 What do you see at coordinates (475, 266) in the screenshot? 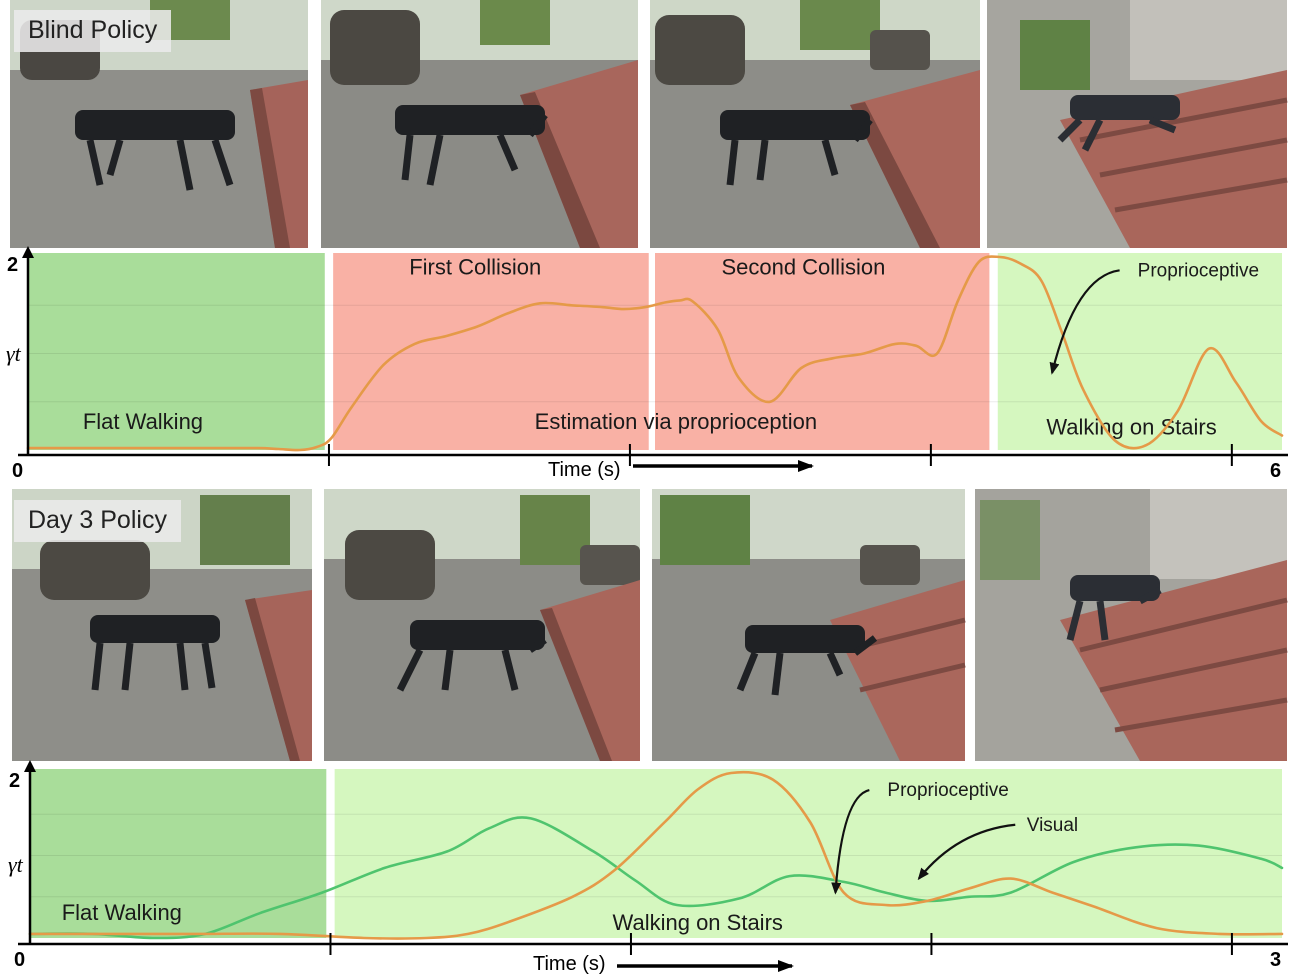
I see `region-label-1: First Collision` at bounding box center [475, 266].